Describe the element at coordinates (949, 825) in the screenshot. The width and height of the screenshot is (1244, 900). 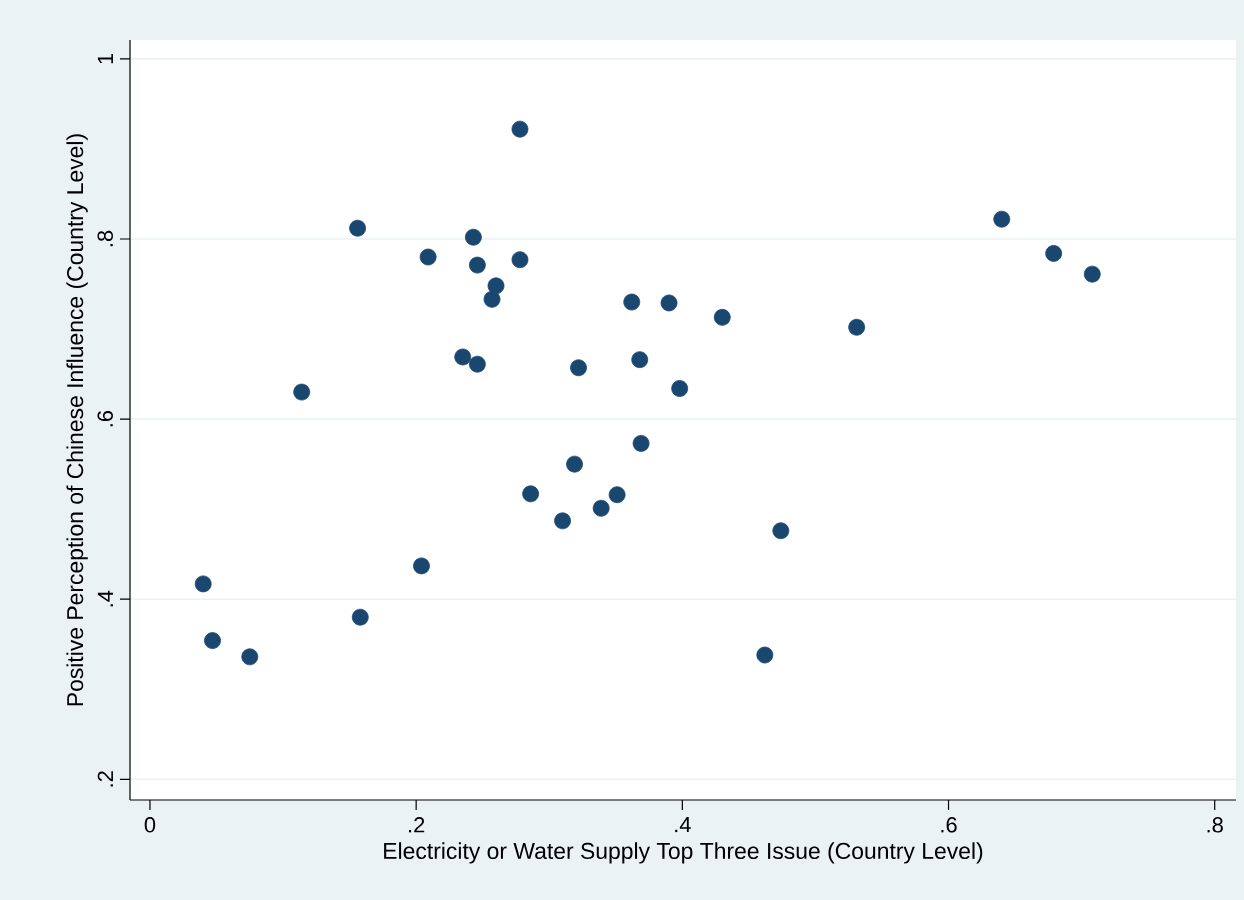
I see `x-tick-label: .6` at that location.